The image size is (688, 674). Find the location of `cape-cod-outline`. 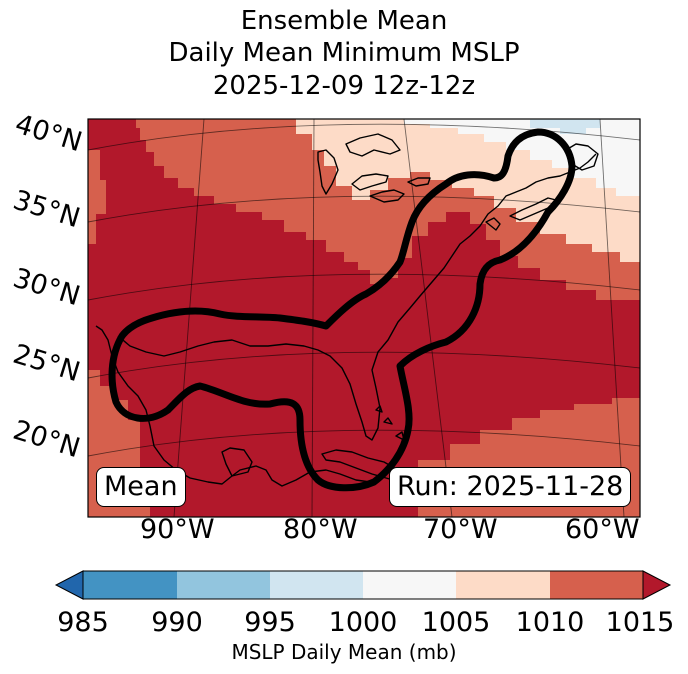

cape-cod-outline is located at coordinates (493, 224).